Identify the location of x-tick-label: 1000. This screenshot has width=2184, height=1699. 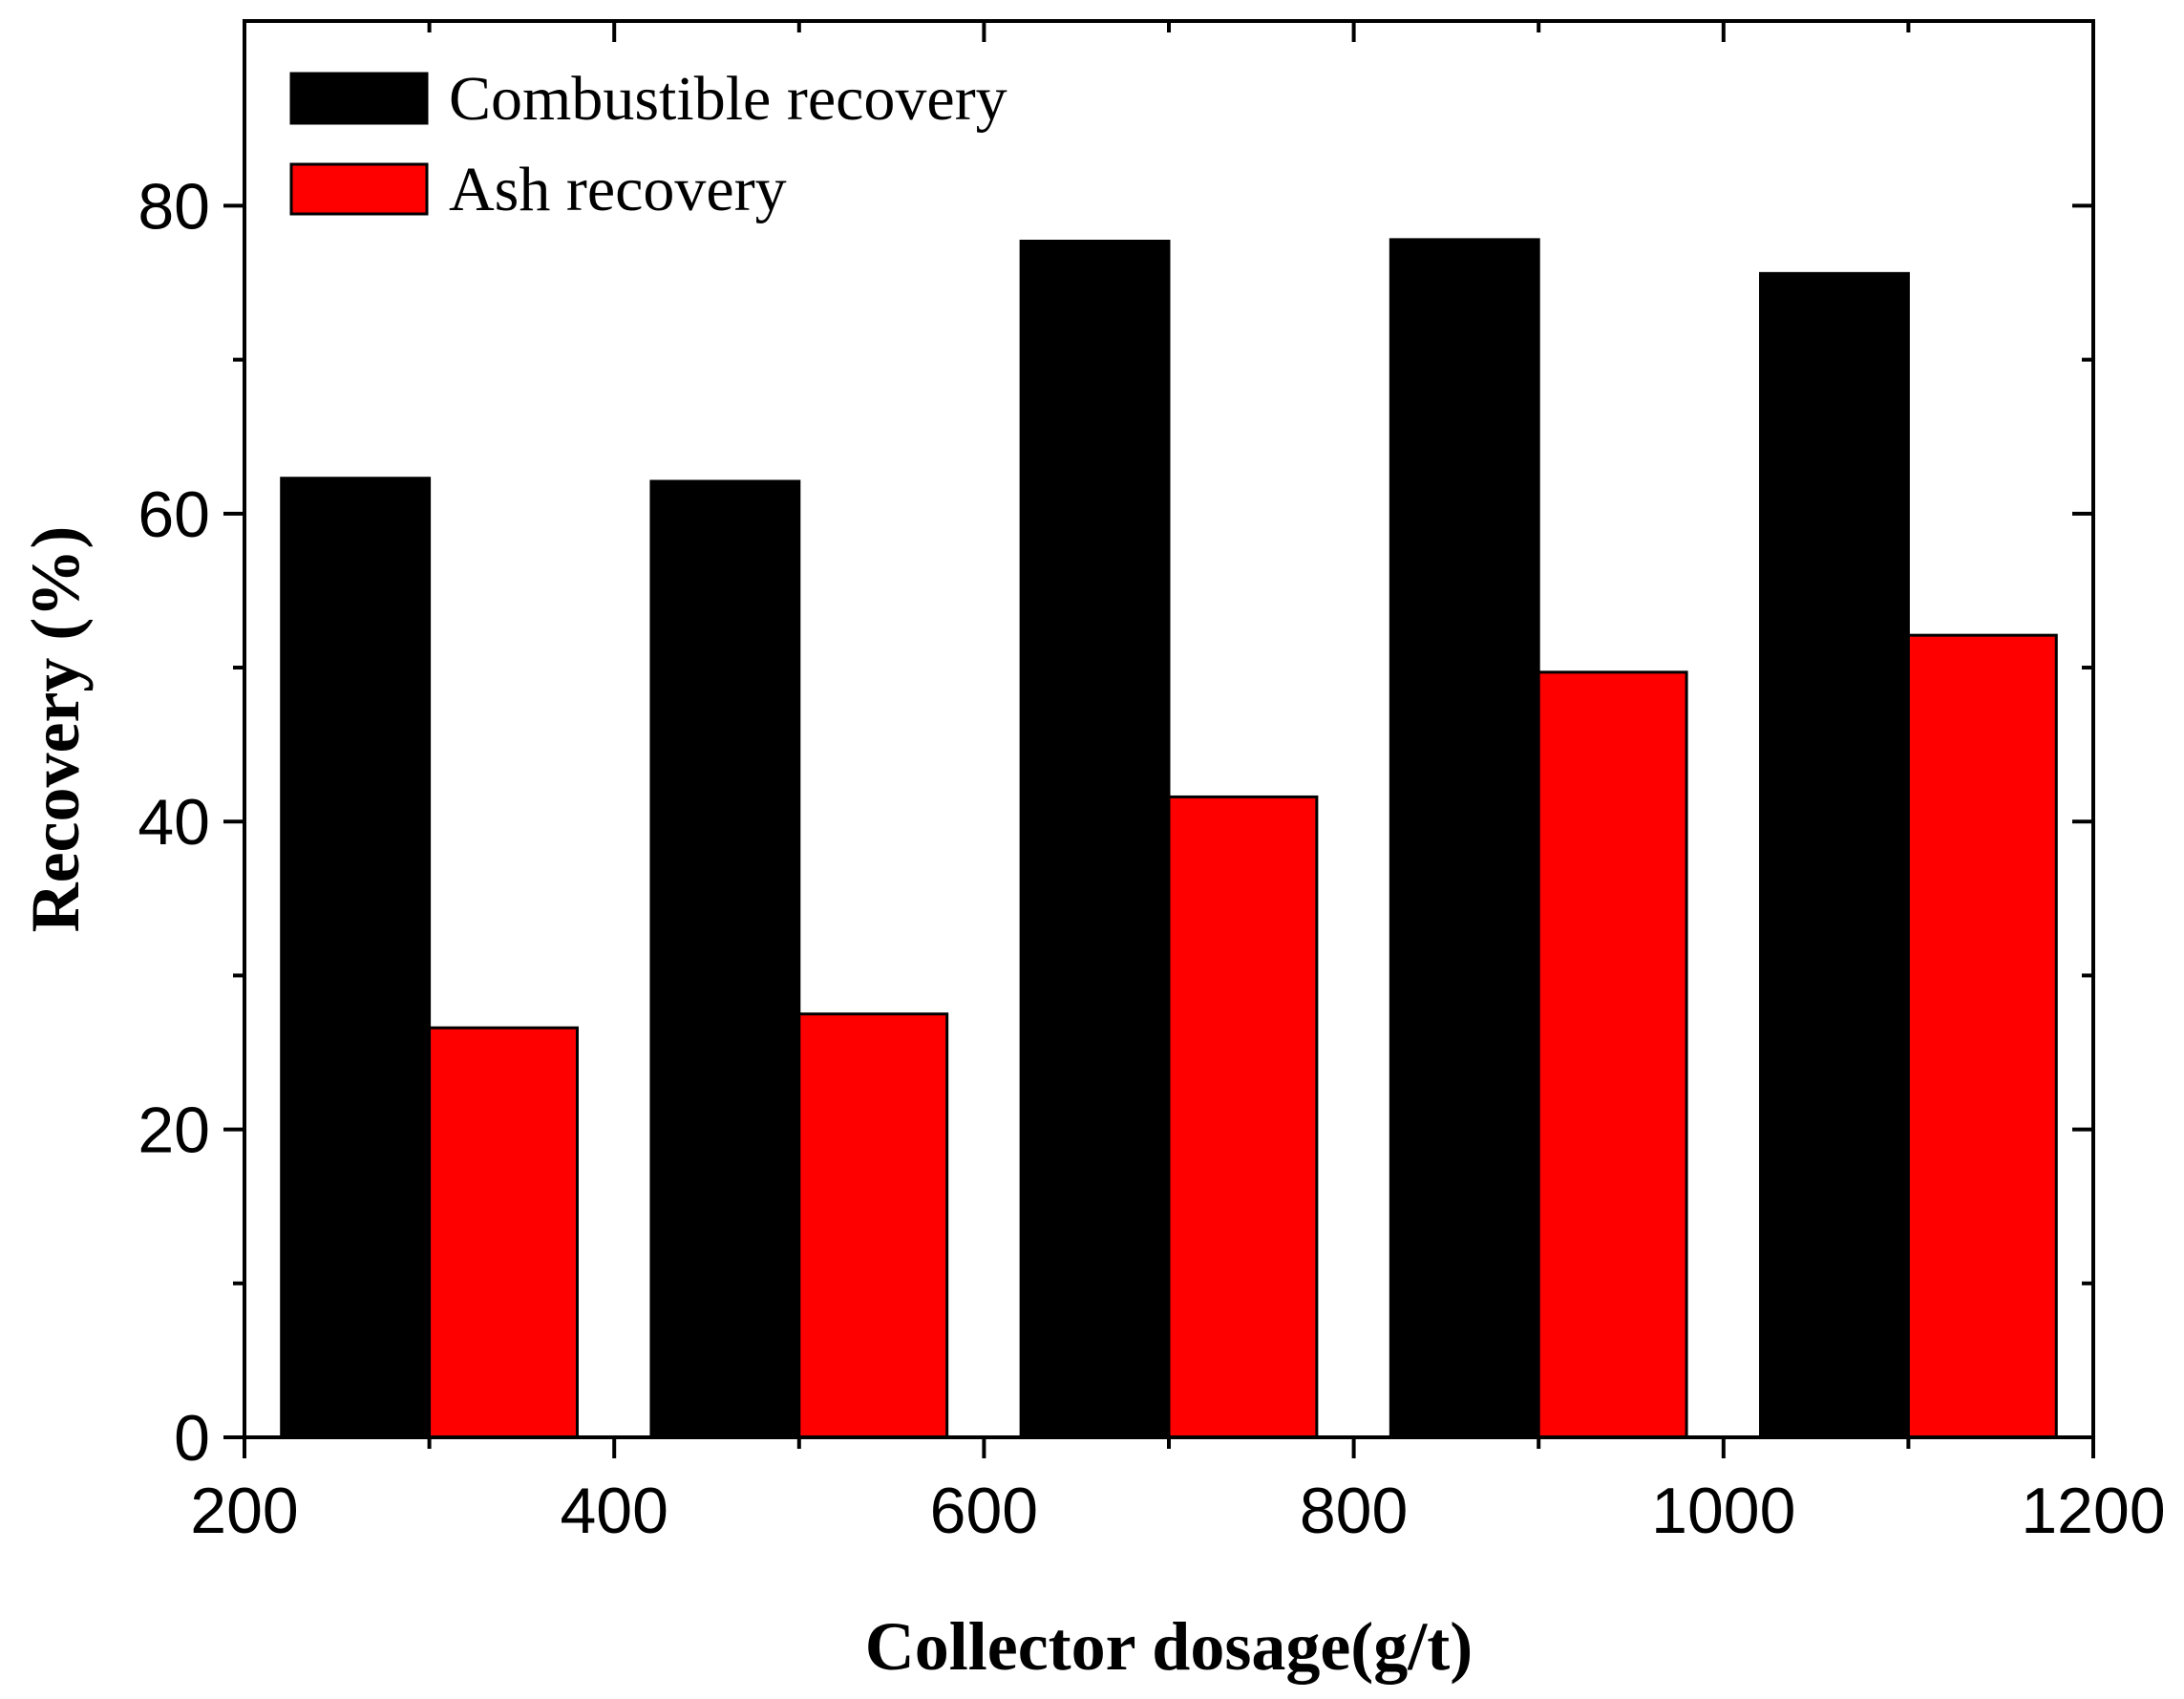
(1723, 1511).